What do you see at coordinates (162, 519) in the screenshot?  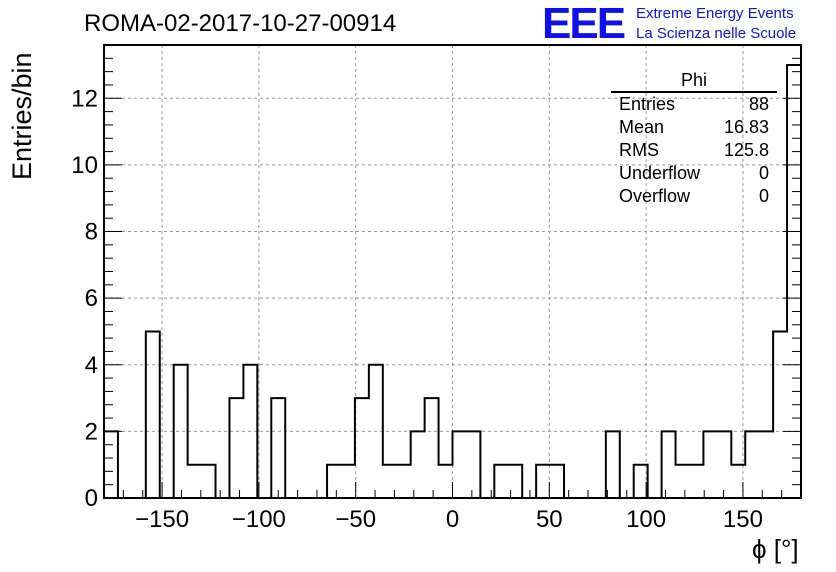 I see `x-tick-label: −150` at bounding box center [162, 519].